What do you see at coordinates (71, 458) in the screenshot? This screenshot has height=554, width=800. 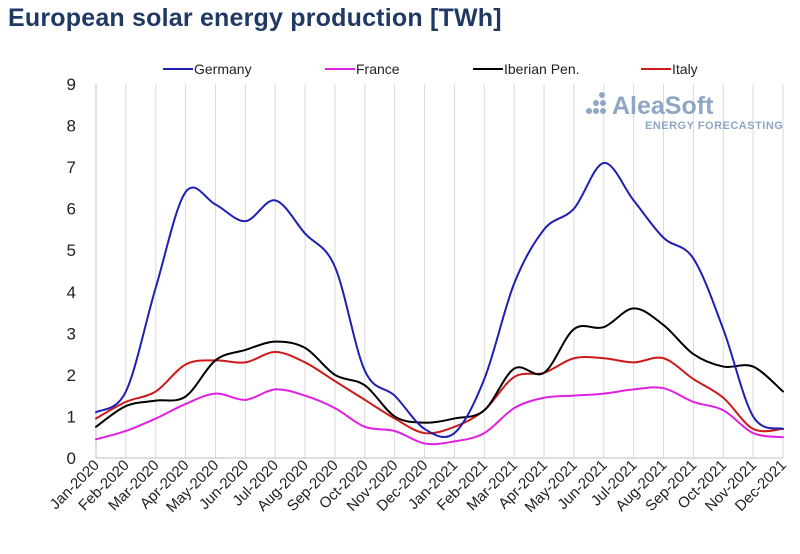 I see `y-tick-label: 0` at bounding box center [71, 458].